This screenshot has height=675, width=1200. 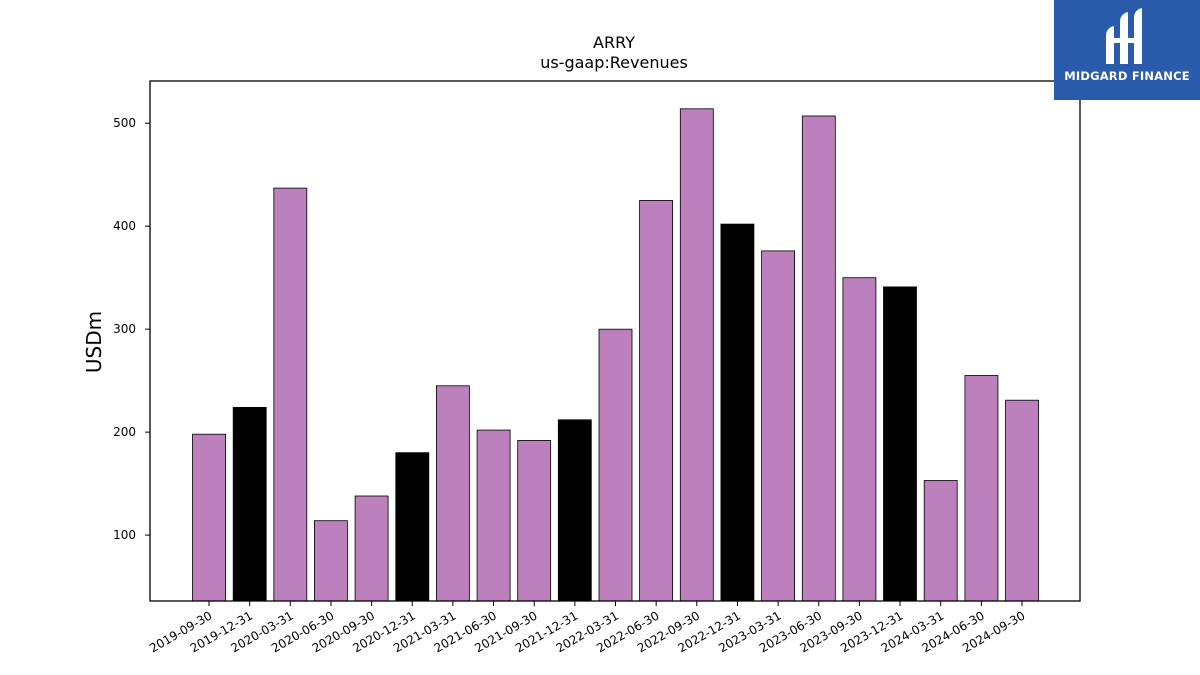 What do you see at coordinates (124, 123) in the screenshot?
I see `y-tick-label: 500` at bounding box center [124, 123].